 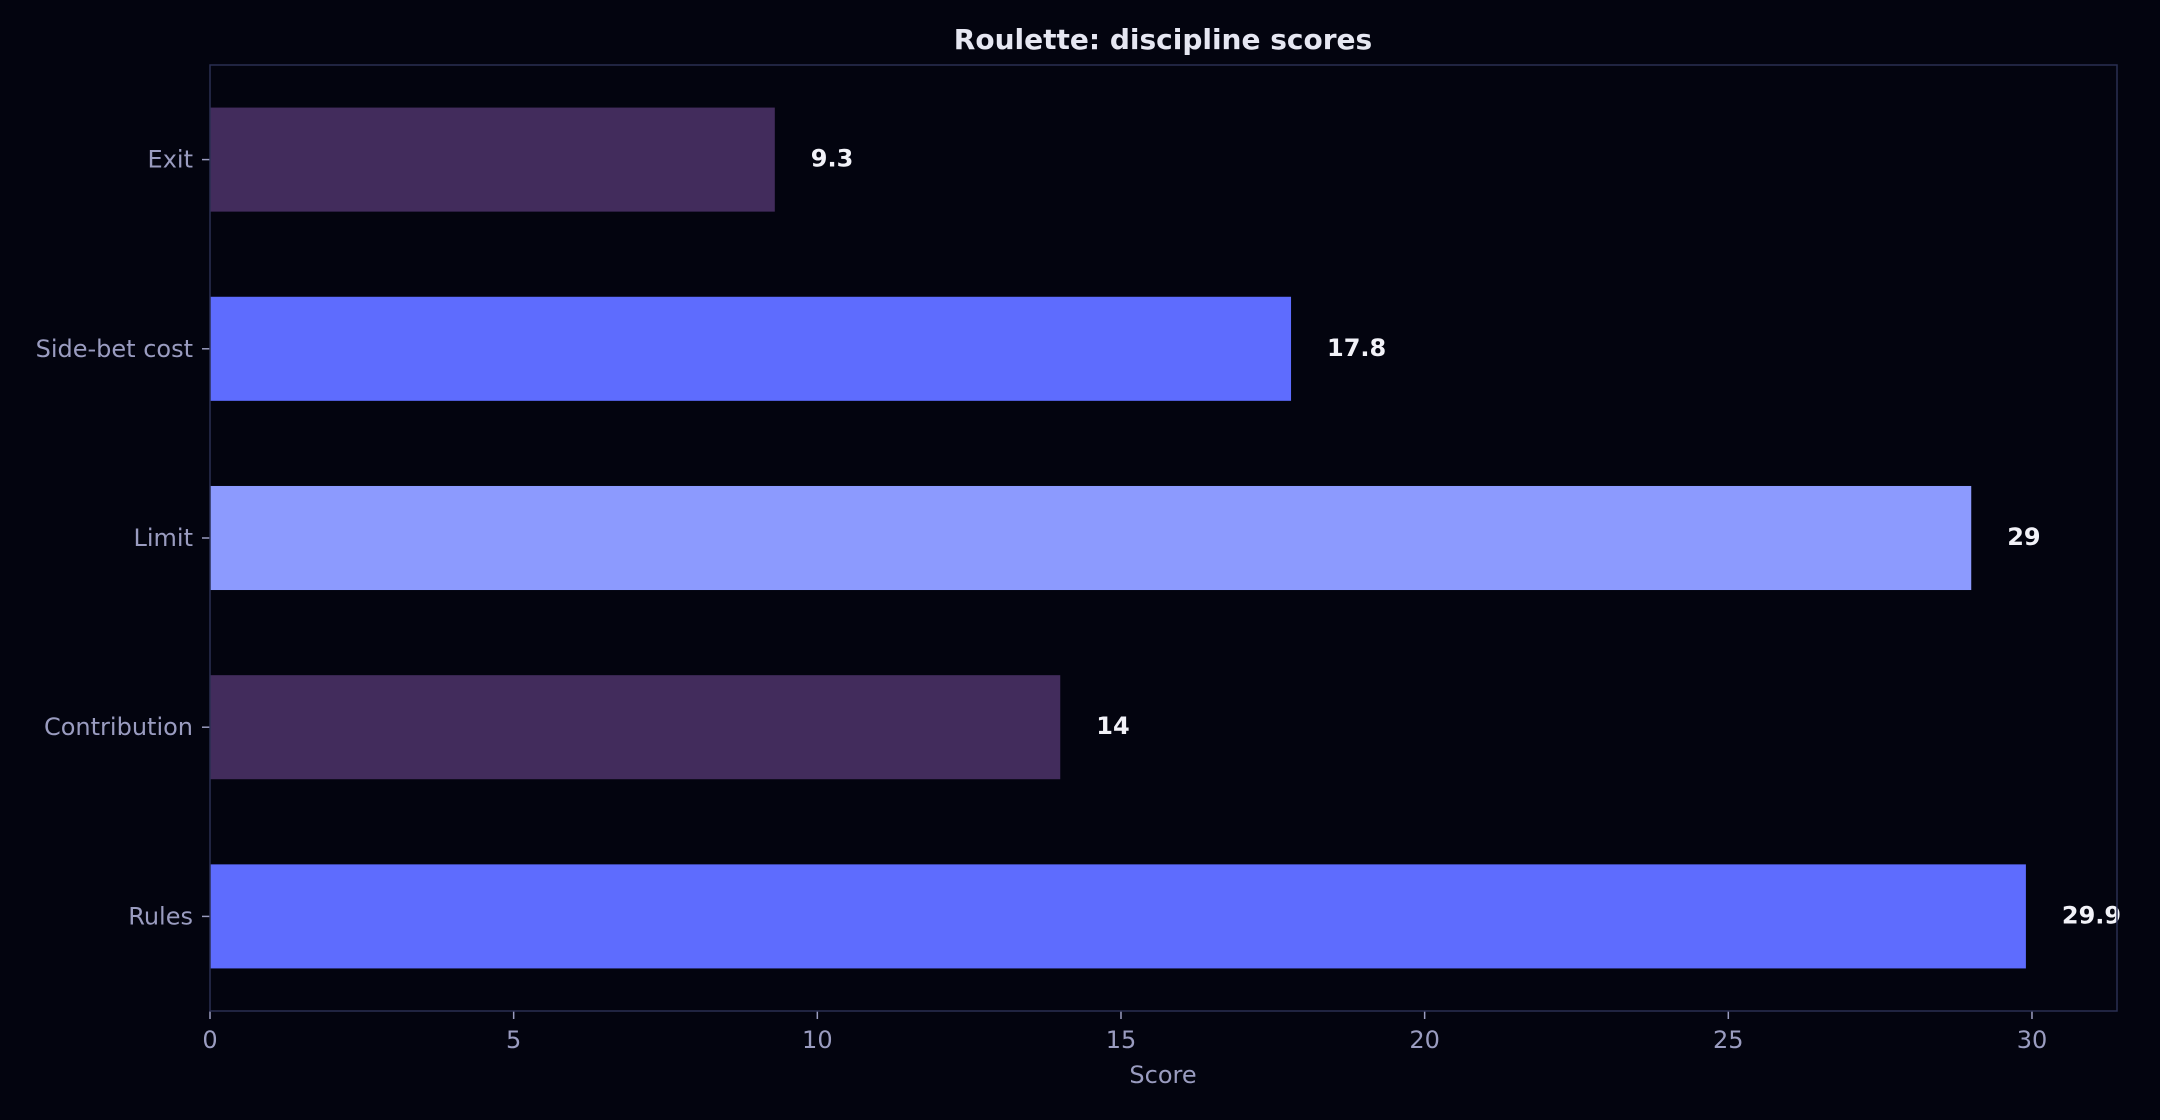 I want to click on x-axis: 0 5 10 15 20 25 30, so click(x=1124, y=1032).